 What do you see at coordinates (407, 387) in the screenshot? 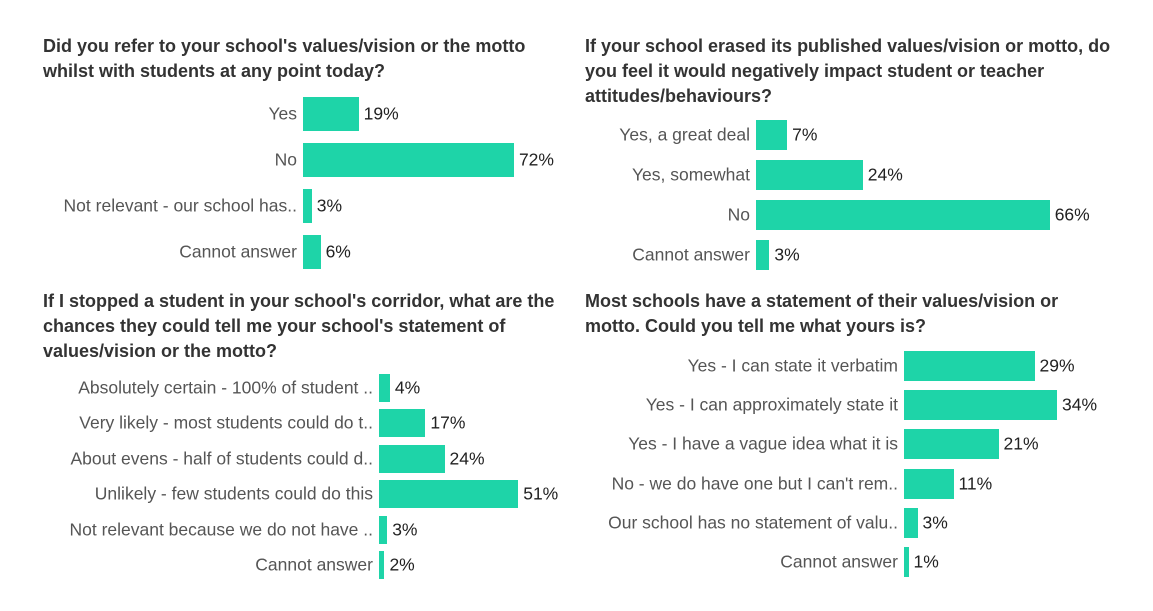
I see `value-label: 4%` at bounding box center [407, 387].